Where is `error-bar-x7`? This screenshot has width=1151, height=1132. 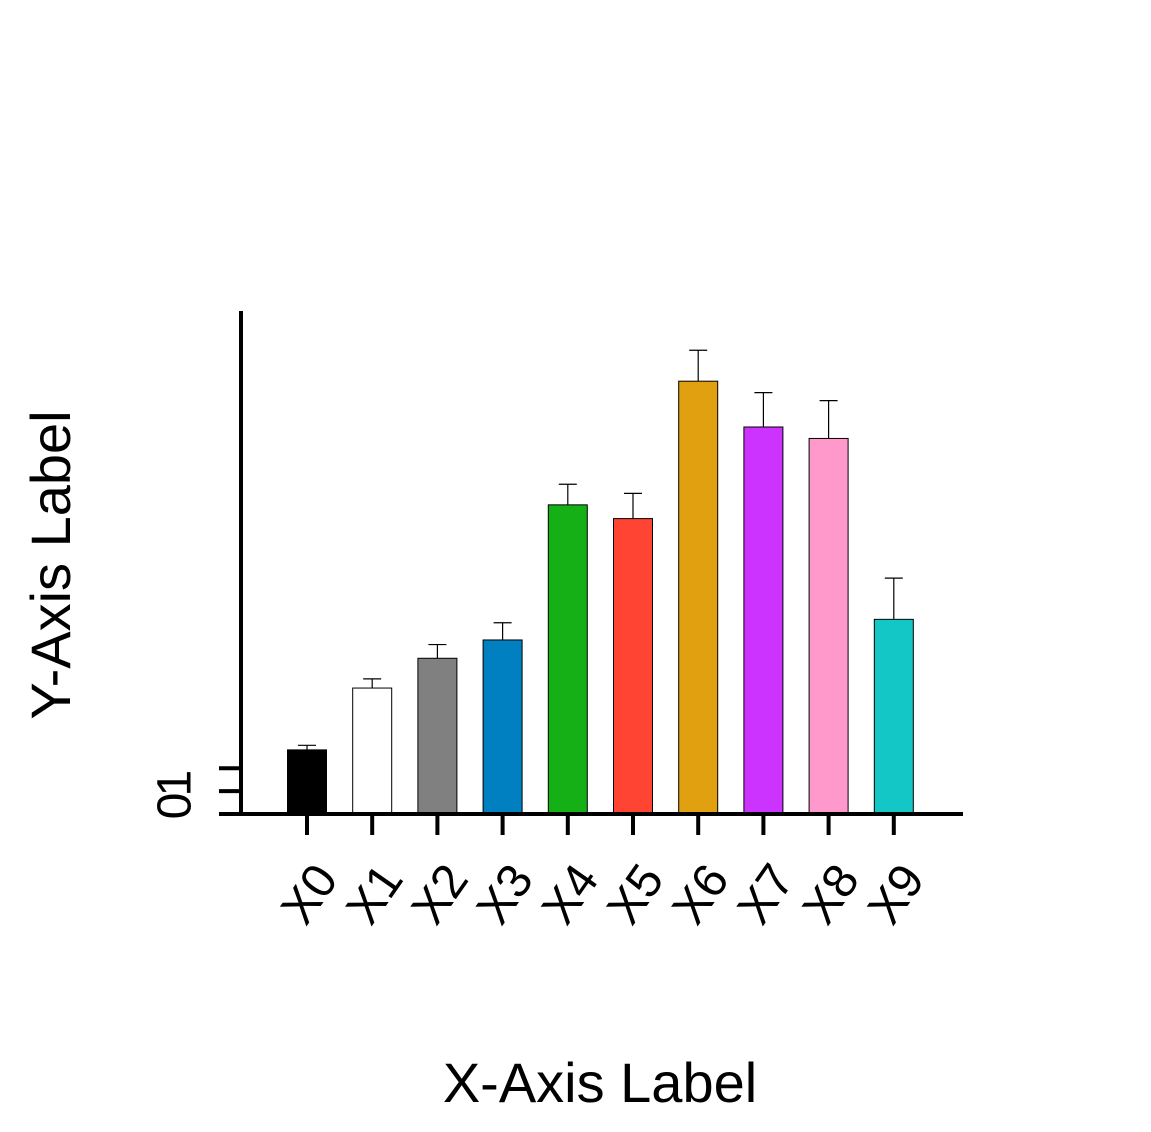
error-bar-x7 is located at coordinates (763, 409).